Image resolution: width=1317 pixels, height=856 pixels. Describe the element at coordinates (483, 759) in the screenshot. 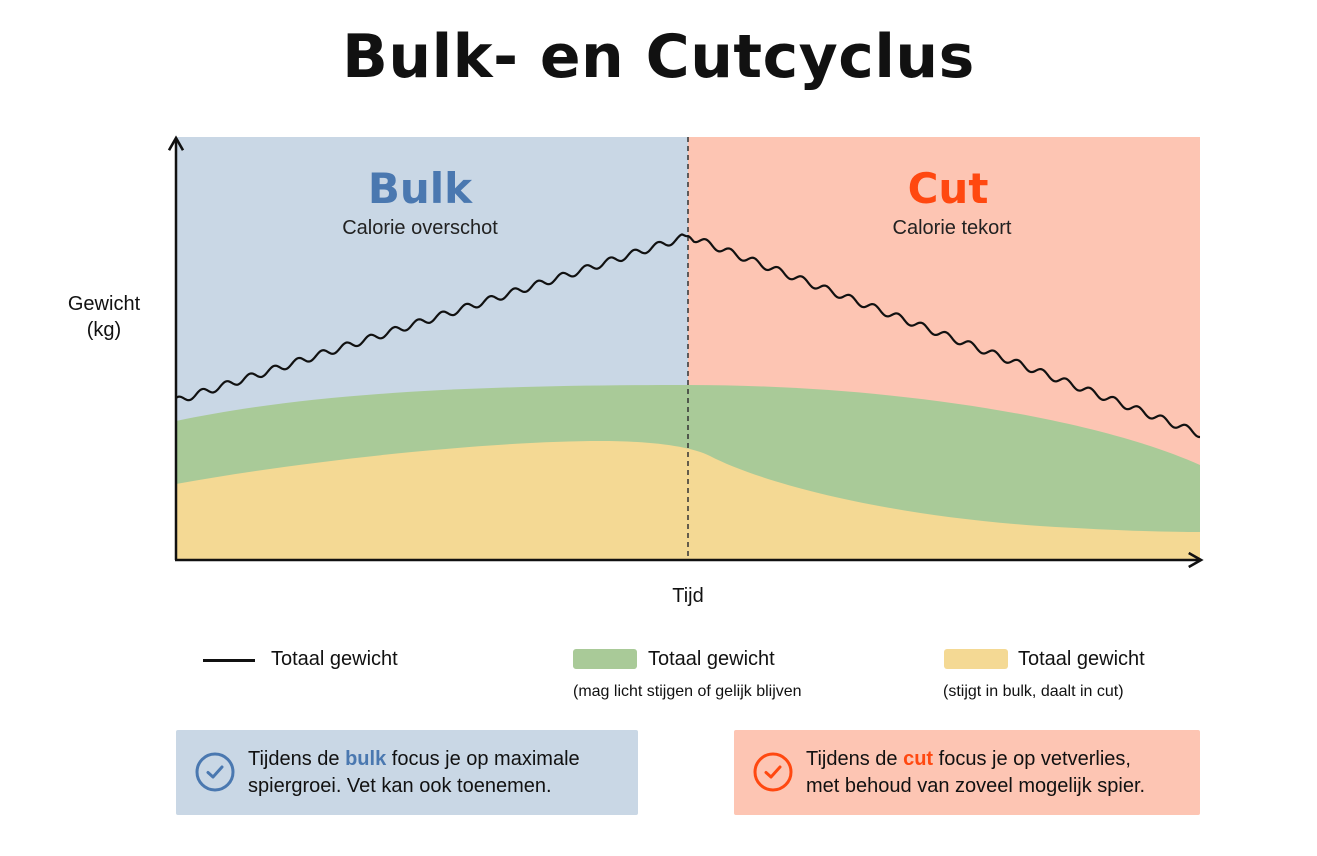

I see `bulk-note-post: focus je op maximale` at that location.